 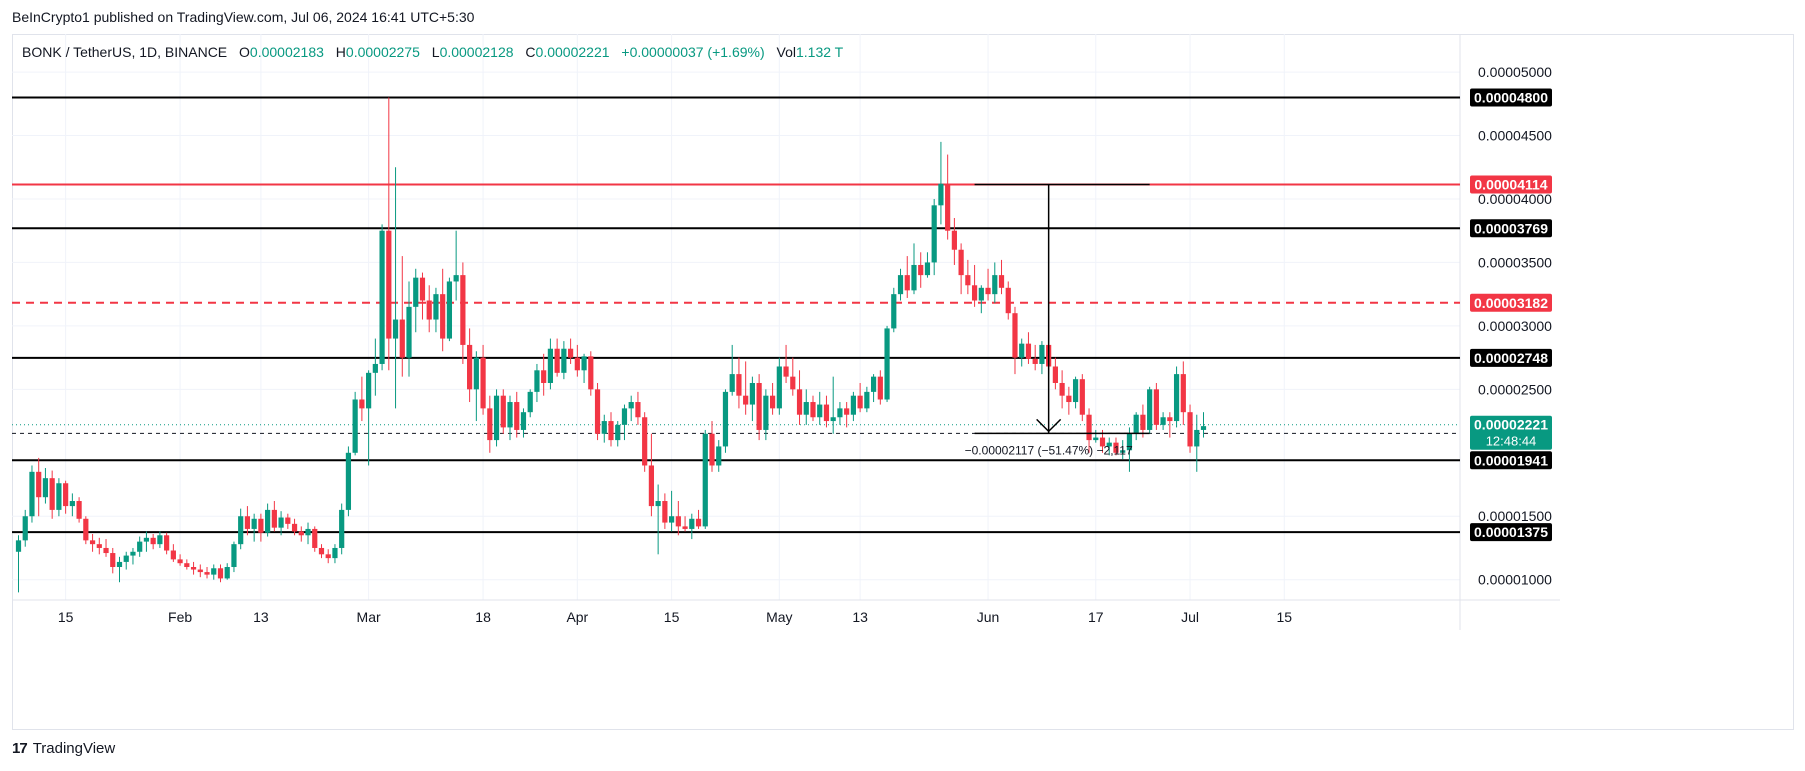 What do you see at coordinates (1096, 617) in the screenshot?
I see `time-tick-label: 17` at bounding box center [1096, 617].